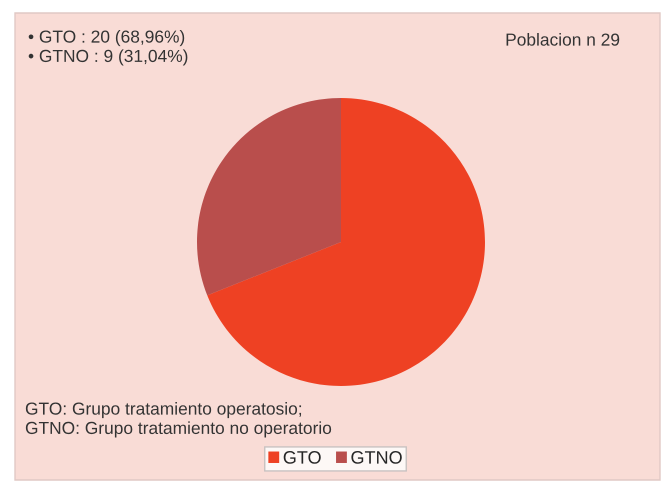  Describe the element at coordinates (108, 48) in the screenshot. I see `text: • GTO : 20 (68,96%) • GTNO : 9 (31,04%)` at that location.